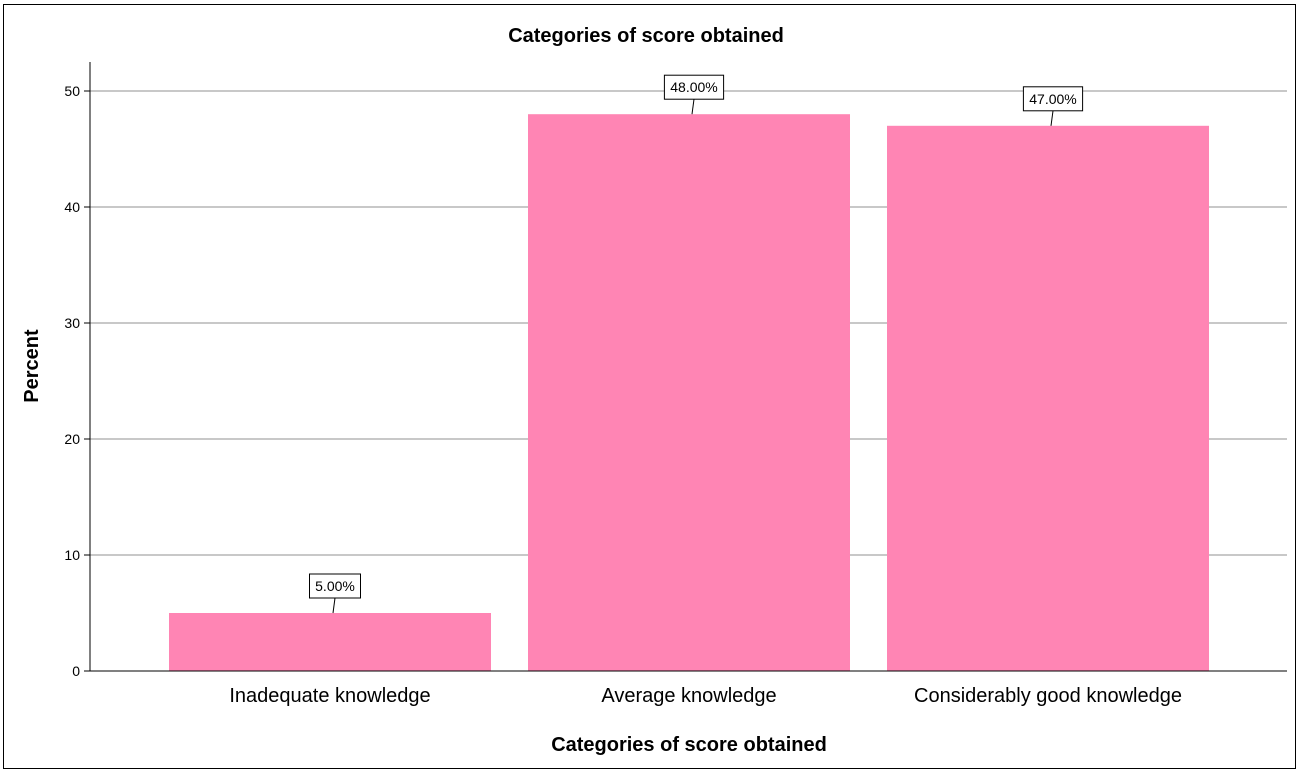 The height and width of the screenshot is (773, 1301). I want to click on x-tick-label: Considerably good knowledge, so click(1048, 696).